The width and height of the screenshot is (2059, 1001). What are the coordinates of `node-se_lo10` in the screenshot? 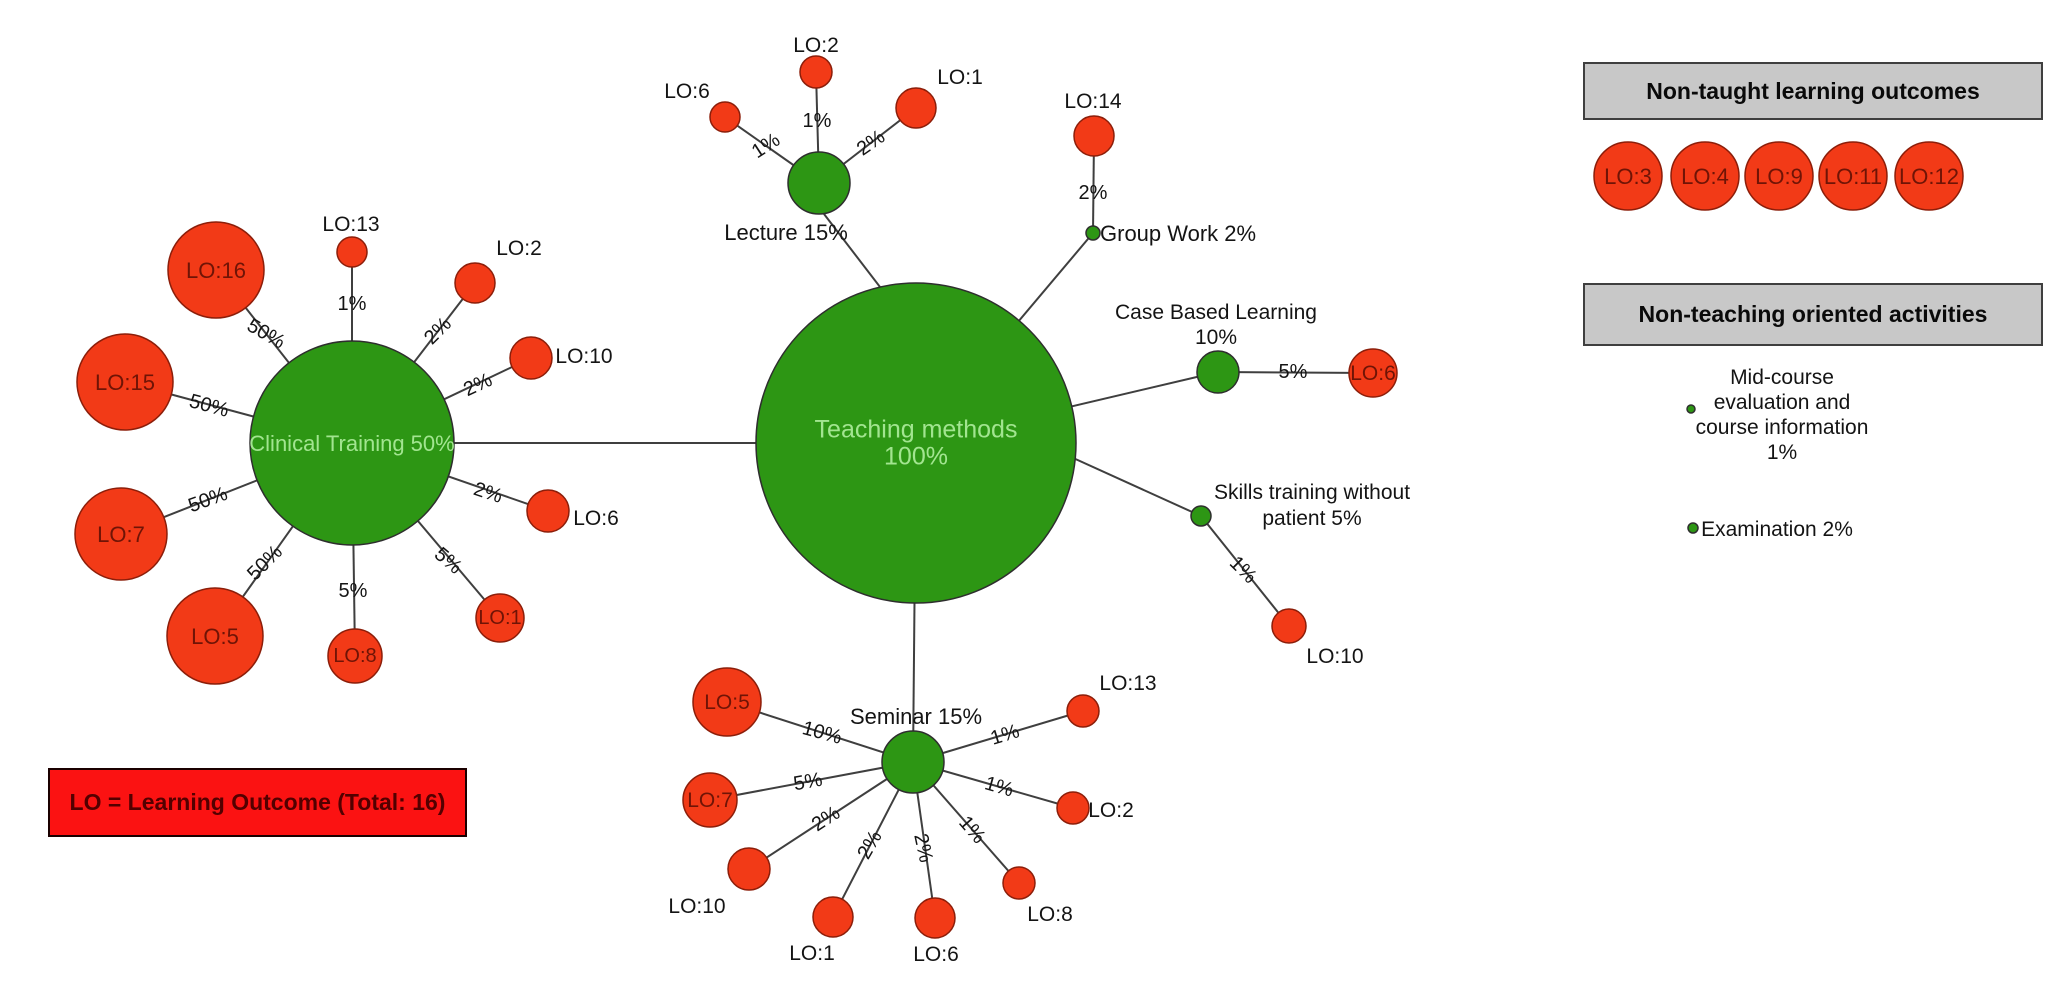 It's located at (749, 869).